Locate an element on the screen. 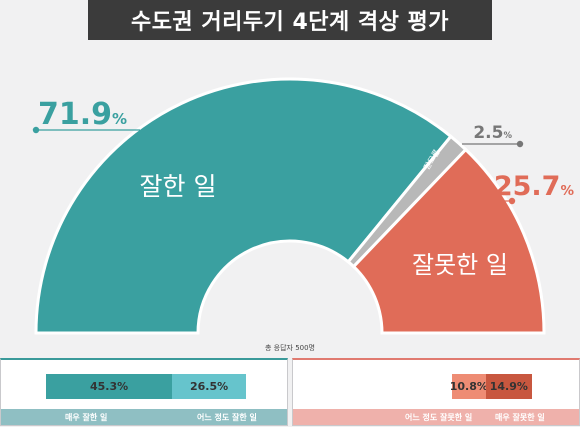 The image size is (580, 427). percent-label-1: 2.5% is located at coordinates (492, 133).